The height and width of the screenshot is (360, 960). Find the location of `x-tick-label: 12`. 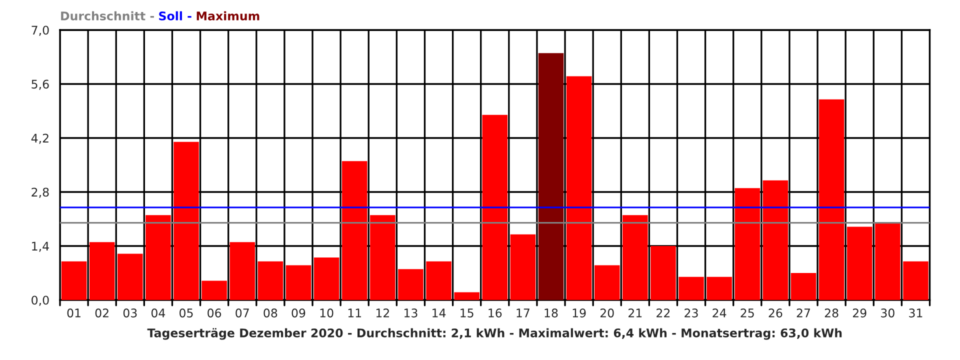

x-tick-label: 12 is located at coordinates (382, 313).